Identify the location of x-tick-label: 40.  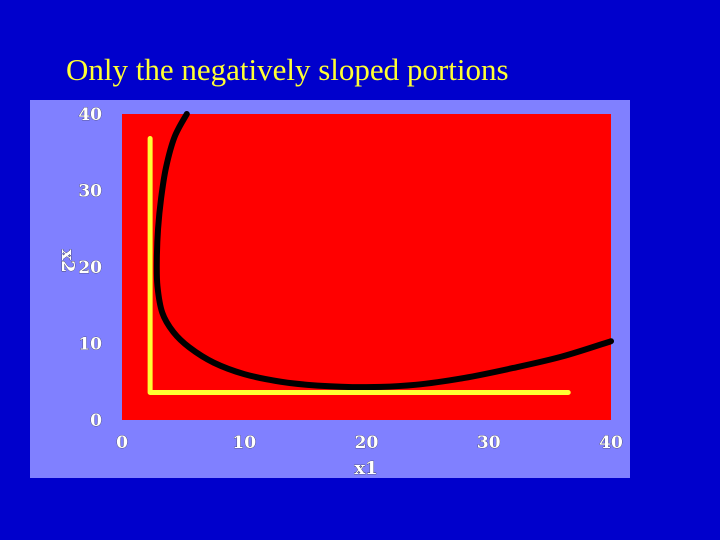
(611, 443).